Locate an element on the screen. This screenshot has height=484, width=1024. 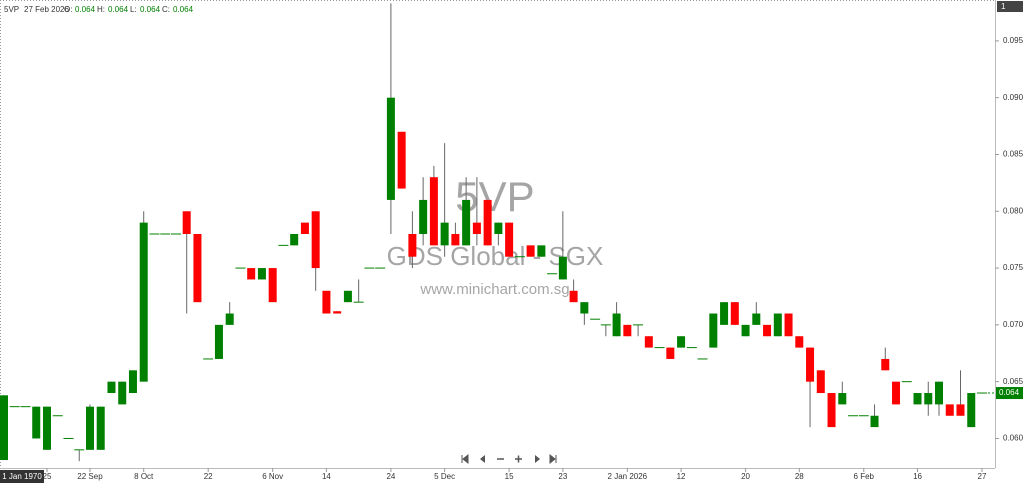
watermark-name: GDS Global - SGX is located at coordinates (495, 256).